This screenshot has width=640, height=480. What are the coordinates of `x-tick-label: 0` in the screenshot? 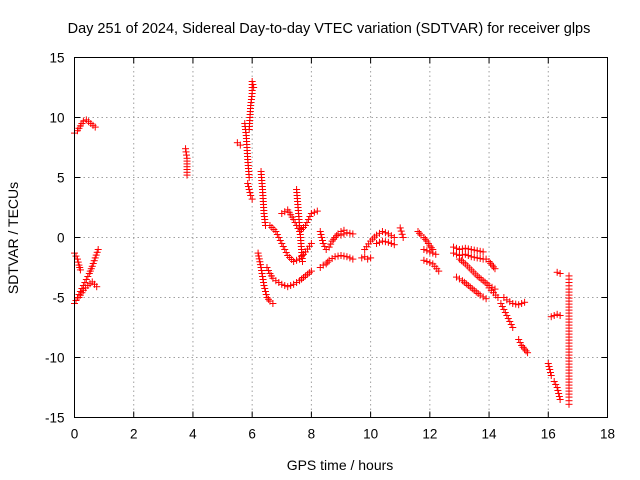 It's located at (75, 434).